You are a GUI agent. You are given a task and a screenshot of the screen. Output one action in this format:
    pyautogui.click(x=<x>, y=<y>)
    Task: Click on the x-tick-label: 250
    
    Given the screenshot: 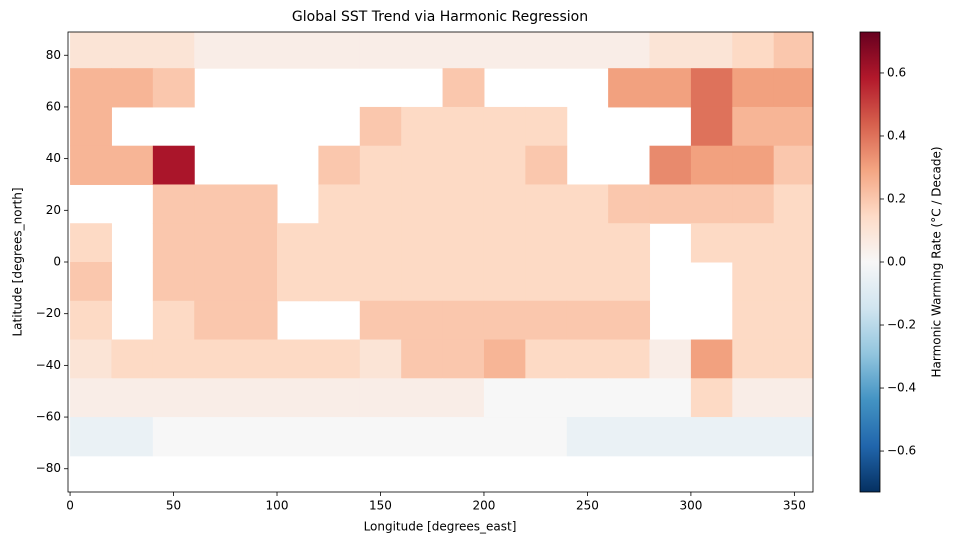 What is the action you would take?
    pyautogui.click(x=587, y=506)
    